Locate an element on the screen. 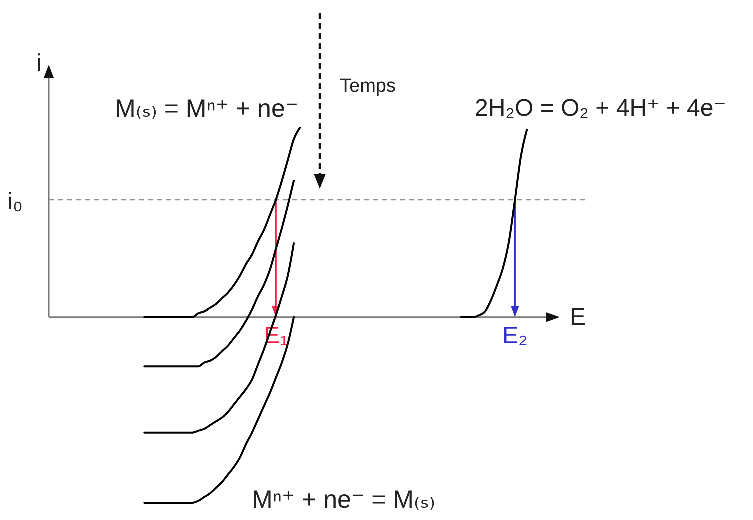 Image resolution: width=753 pixels, height=520 pixels. text: 2H₂O = O₂ + 4H⁺ + 4e⁻ is located at coordinates (600, 108).